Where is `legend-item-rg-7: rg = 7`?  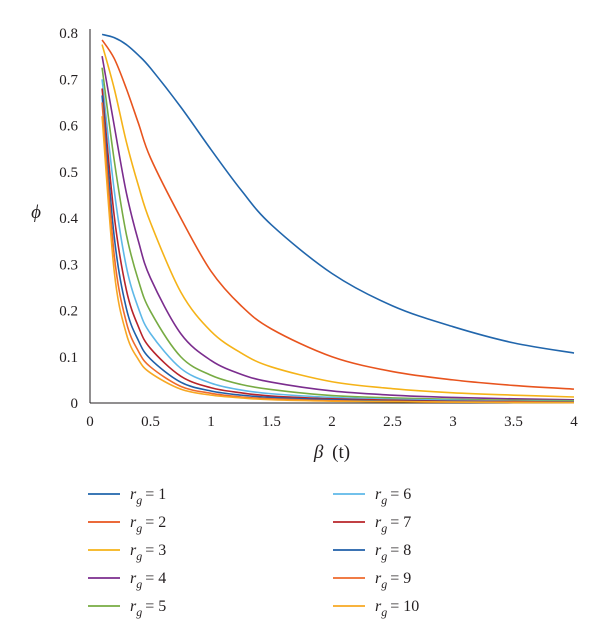 legend-item-rg-7: rg = 7 is located at coordinates (372, 524).